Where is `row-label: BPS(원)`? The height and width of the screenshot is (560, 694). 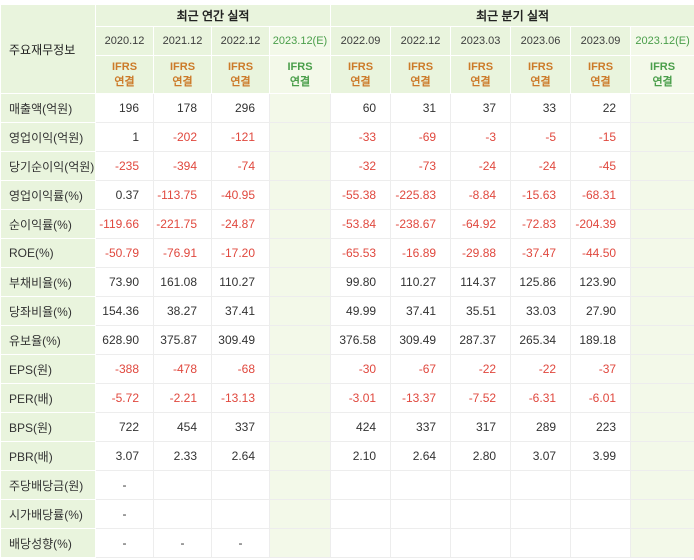
row-label: BPS(원) is located at coordinates (48, 427).